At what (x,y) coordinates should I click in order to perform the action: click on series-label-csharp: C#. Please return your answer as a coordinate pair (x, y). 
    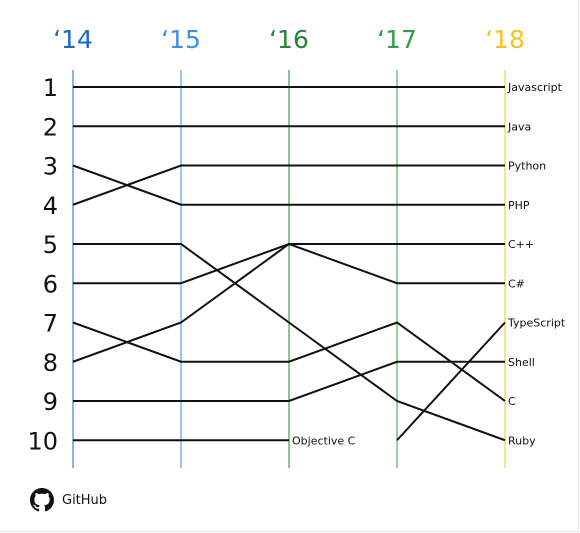
    Looking at the image, I should click on (516, 283).